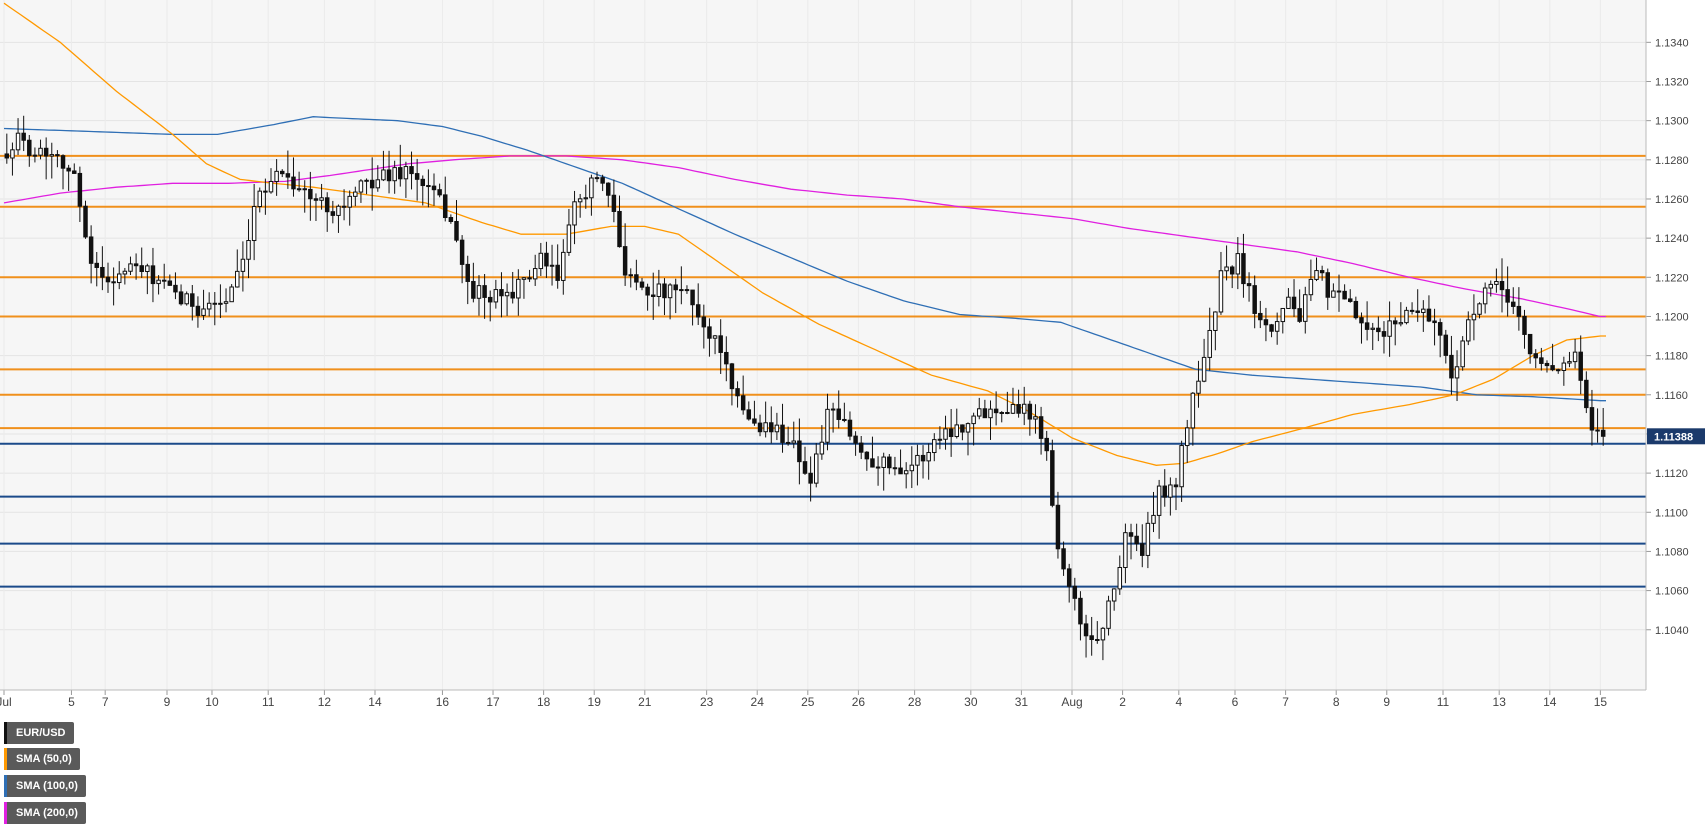 The image size is (1707, 824). I want to click on x-tick-label: 24, so click(758, 702).